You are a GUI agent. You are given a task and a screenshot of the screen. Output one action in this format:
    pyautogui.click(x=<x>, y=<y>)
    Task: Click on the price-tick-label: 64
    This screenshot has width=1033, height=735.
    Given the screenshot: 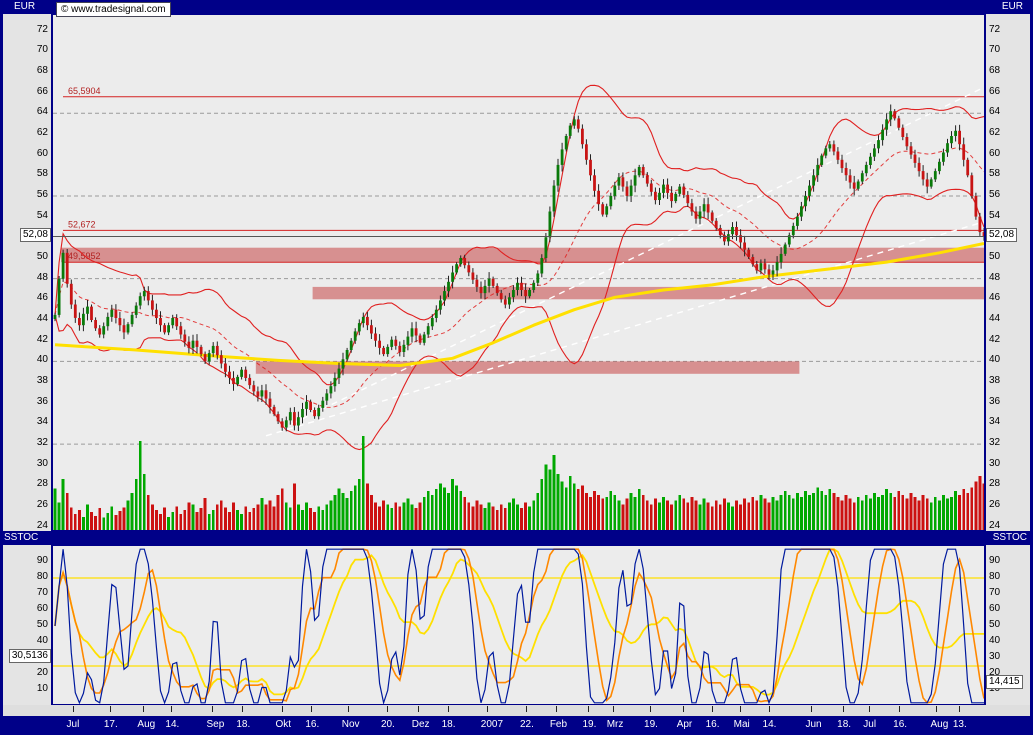 What is the action you would take?
    pyautogui.click(x=995, y=112)
    